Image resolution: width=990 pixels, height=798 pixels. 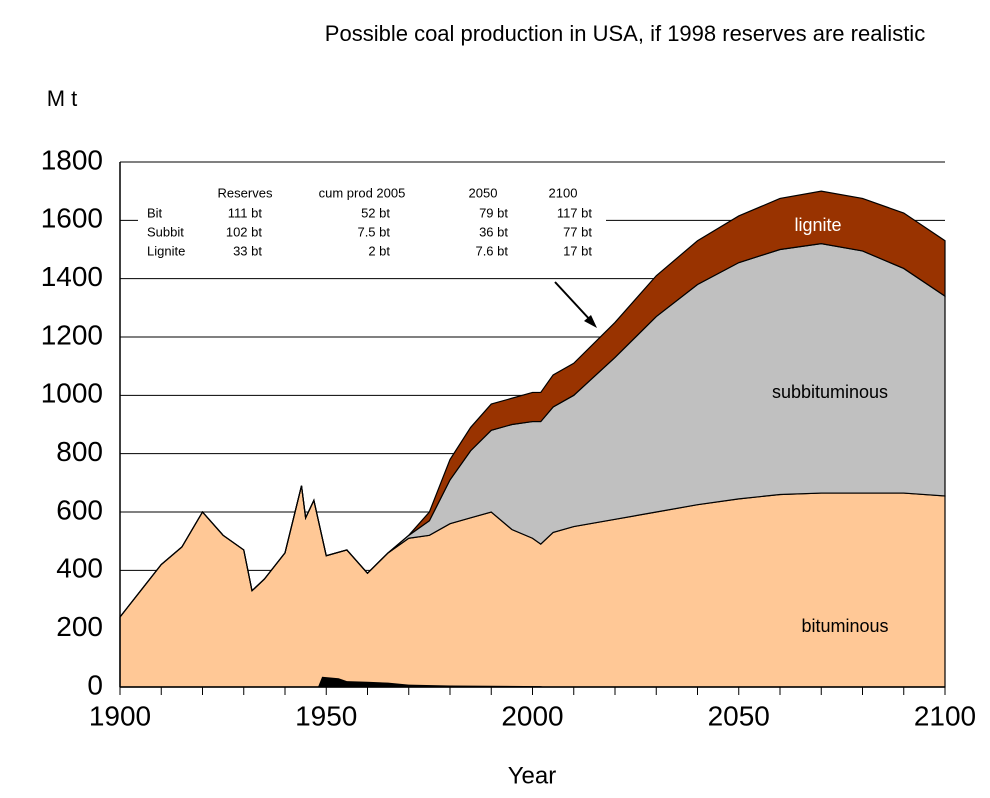 I want to click on x-tick-label: 2000, so click(x=532, y=715).